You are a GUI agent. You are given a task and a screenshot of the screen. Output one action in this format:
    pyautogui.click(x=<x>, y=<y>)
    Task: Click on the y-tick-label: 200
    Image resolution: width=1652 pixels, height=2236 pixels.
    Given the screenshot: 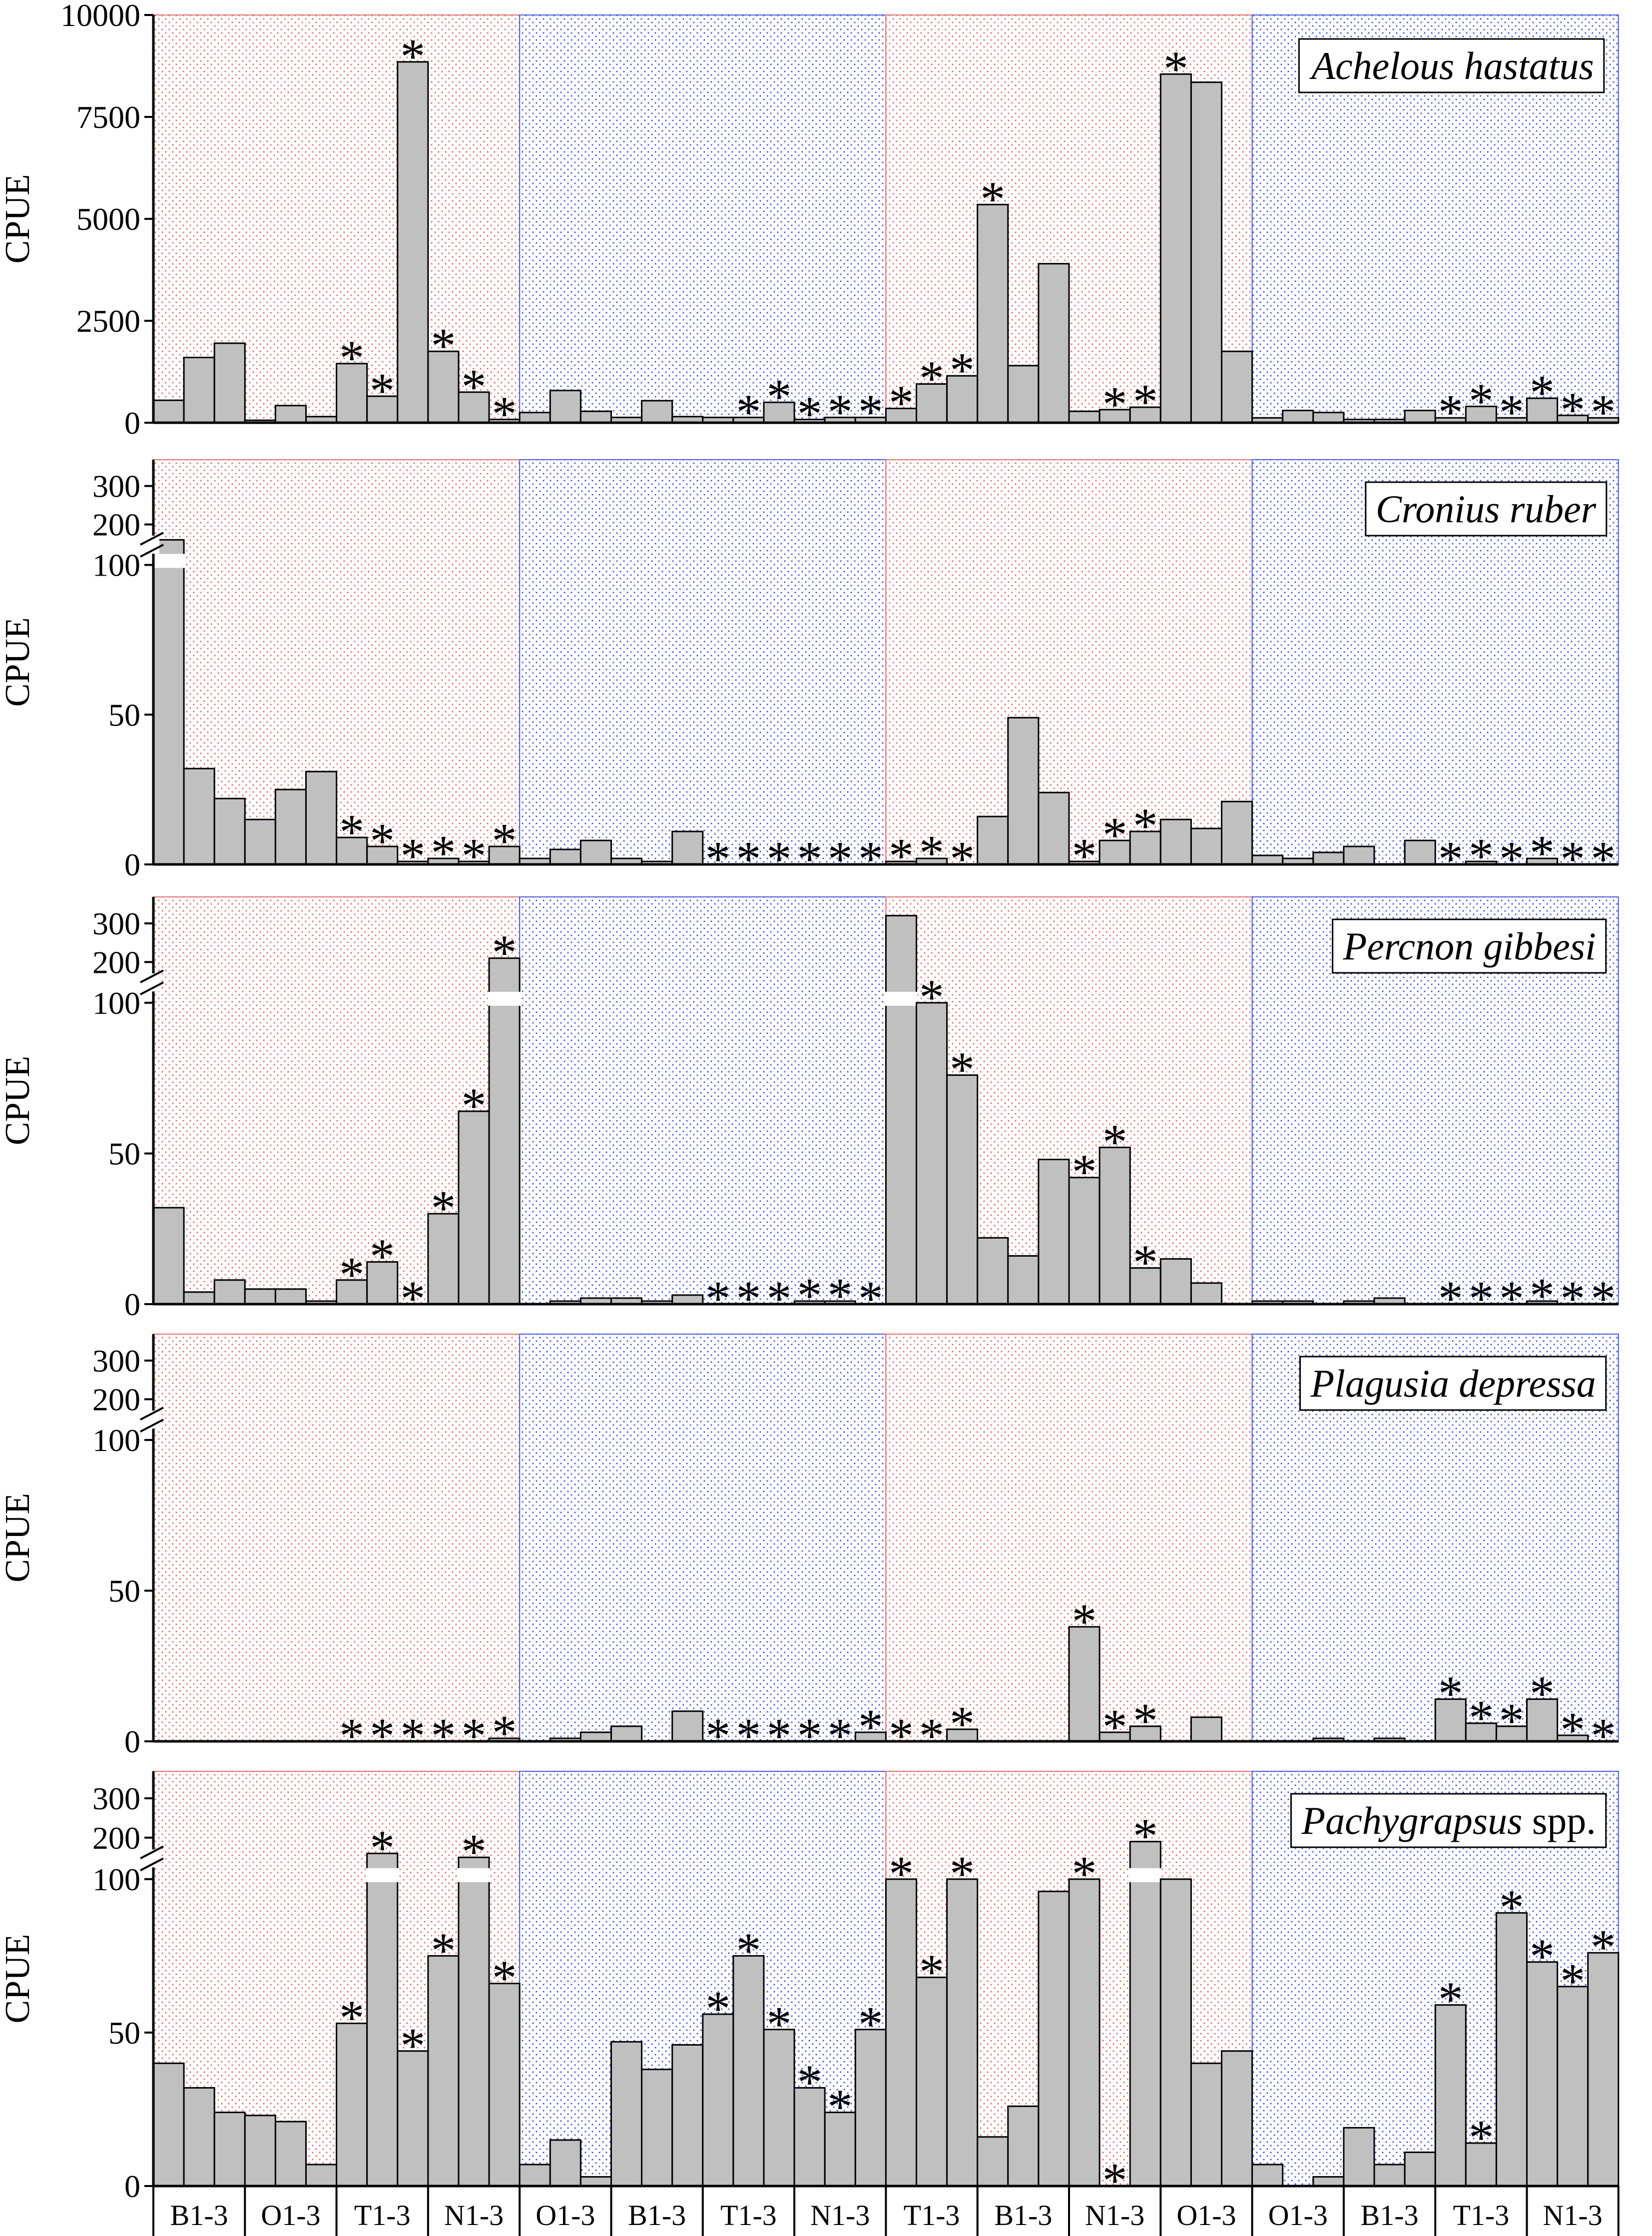 What is the action you would take?
    pyautogui.click(x=116, y=525)
    